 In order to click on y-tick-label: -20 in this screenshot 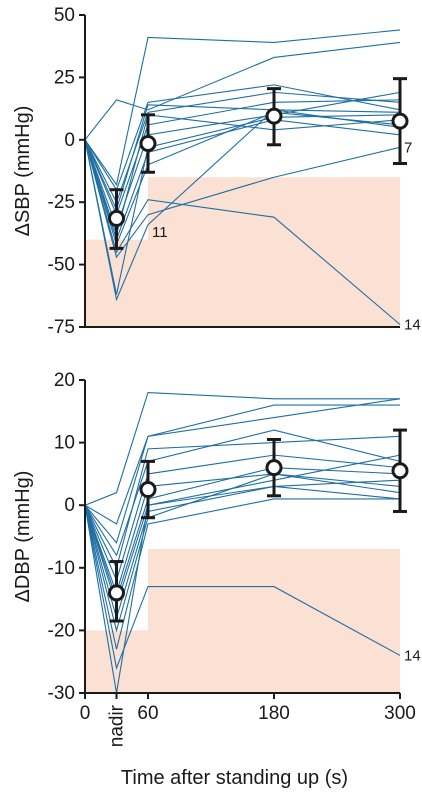, I will do `click(61, 630)`.